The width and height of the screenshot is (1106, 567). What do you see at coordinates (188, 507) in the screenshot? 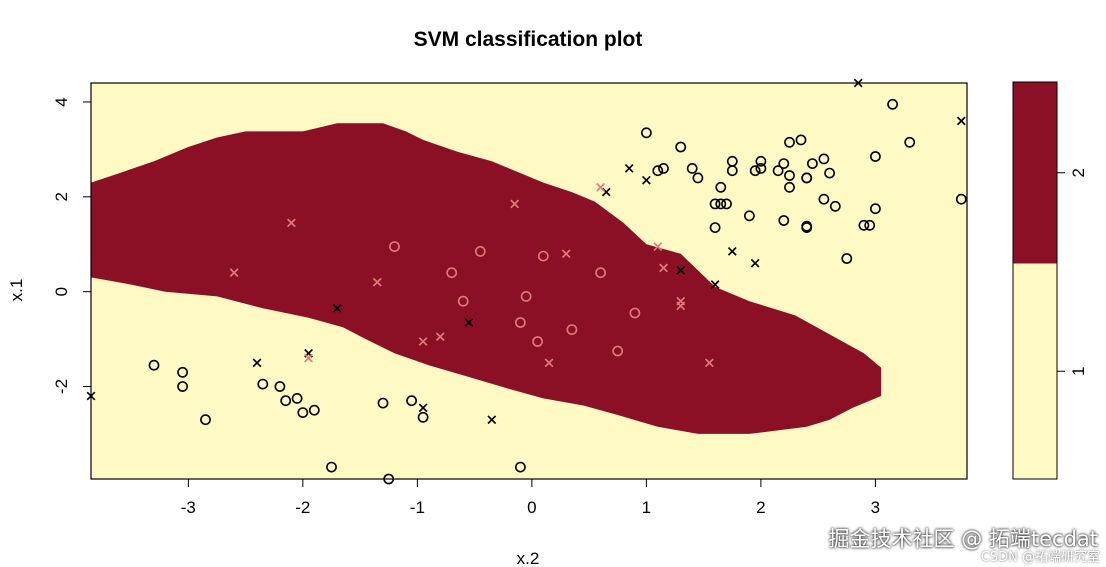
I see `x-tick-label: -3` at bounding box center [188, 507].